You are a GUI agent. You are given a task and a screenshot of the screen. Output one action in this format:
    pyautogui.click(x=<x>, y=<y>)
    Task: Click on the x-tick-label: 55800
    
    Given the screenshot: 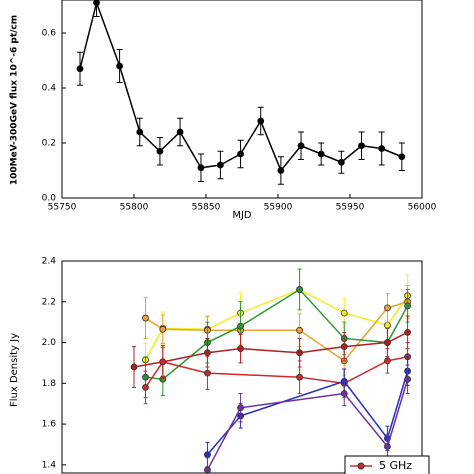 What is the action you would take?
    pyautogui.click(x=134, y=208)
    